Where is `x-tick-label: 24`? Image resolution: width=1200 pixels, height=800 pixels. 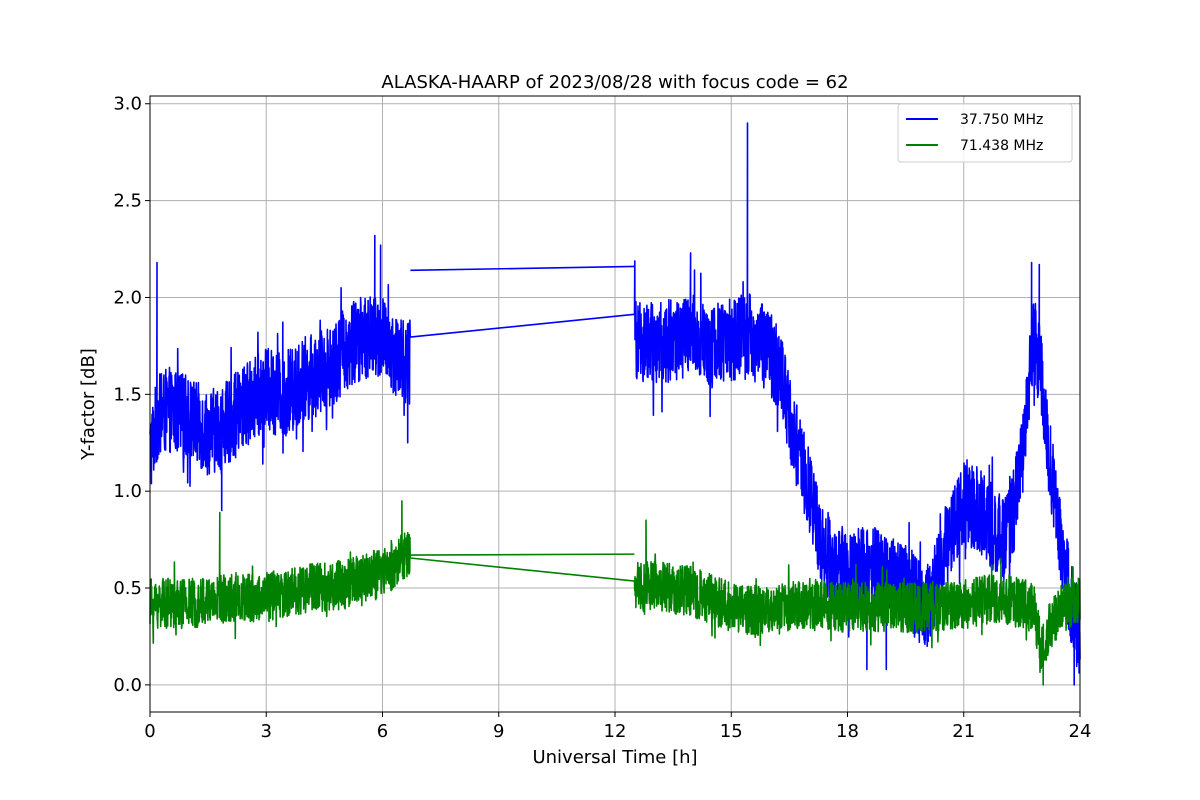 x-tick-label: 24 is located at coordinates (1080, 731).